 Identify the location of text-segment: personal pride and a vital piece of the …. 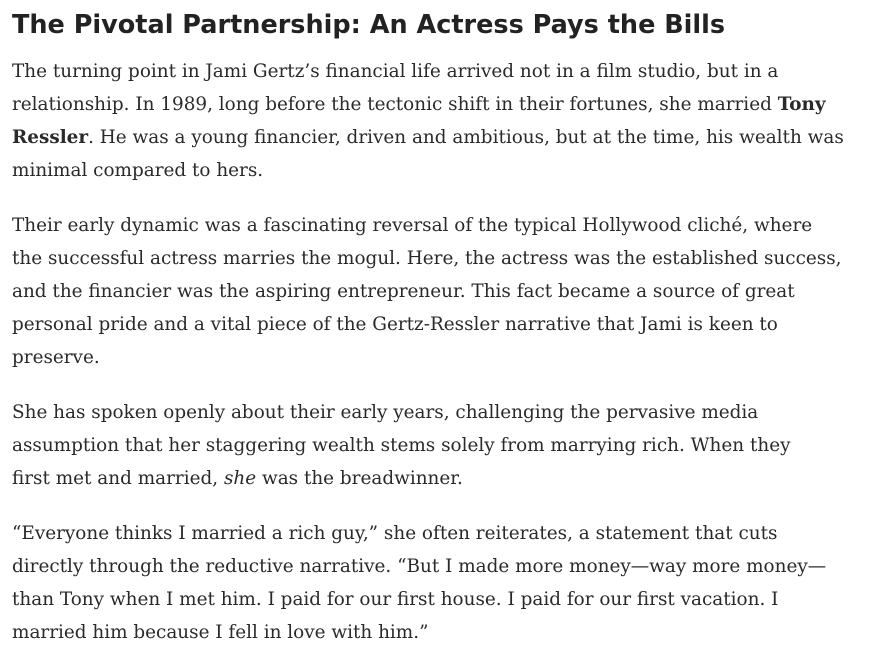
(395, 324).